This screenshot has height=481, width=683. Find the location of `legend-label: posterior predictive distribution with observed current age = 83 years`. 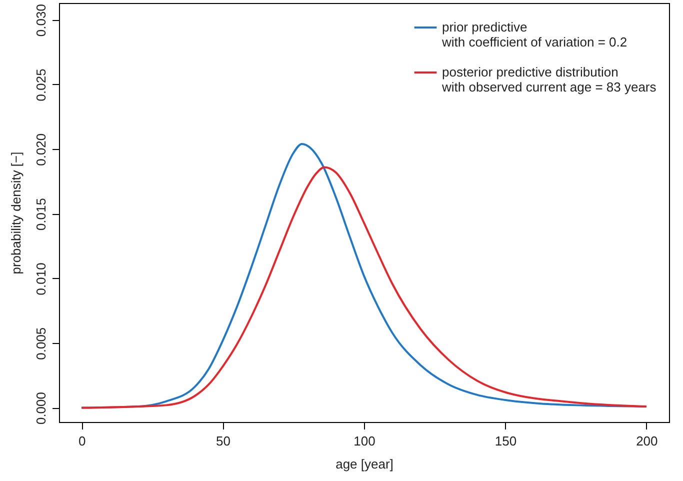

legend-label: posterior predictive distribution with observed current age = 83 years is located at coordinates (549, 79).